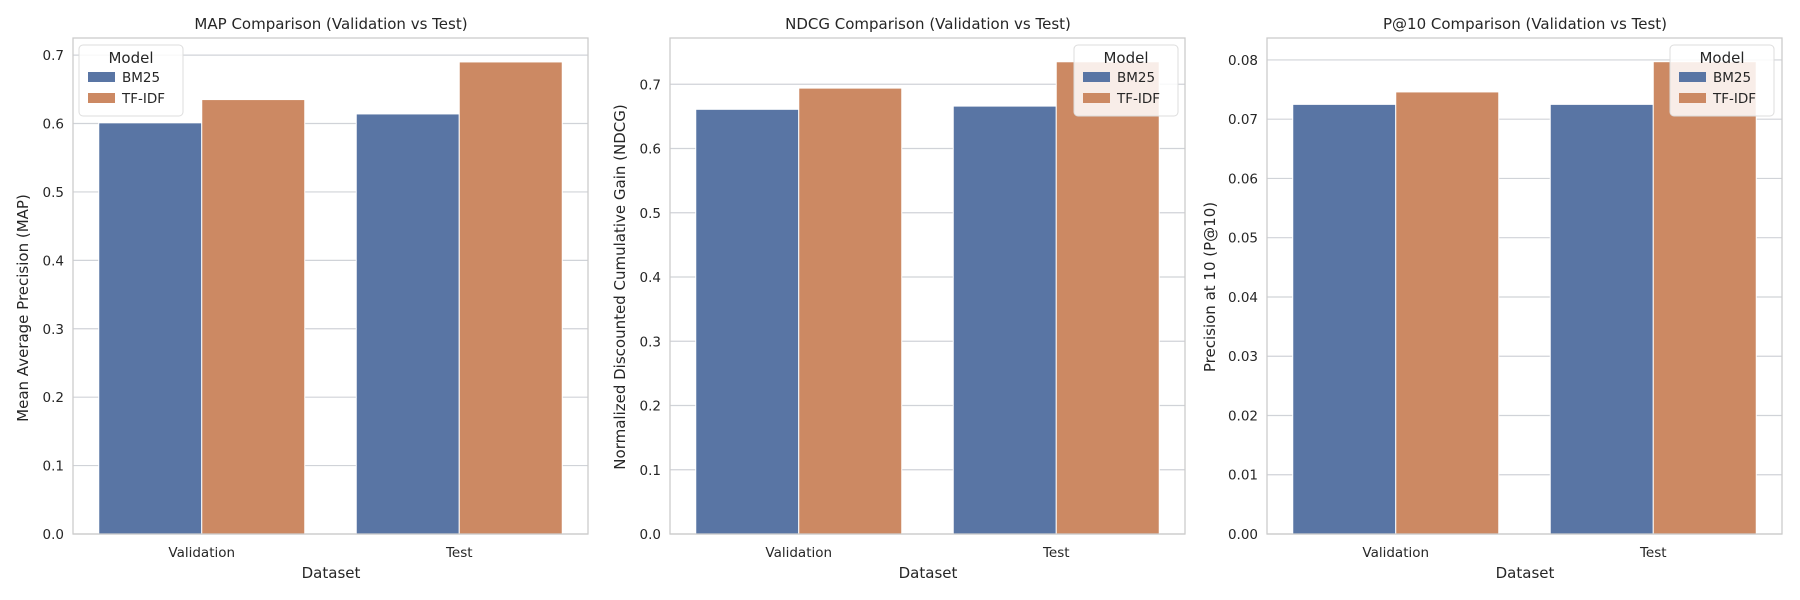 The width and height of the screenshot is (1800, 600). I want to click on chart-1-ytick-label: 0.4, so click(53, 261).